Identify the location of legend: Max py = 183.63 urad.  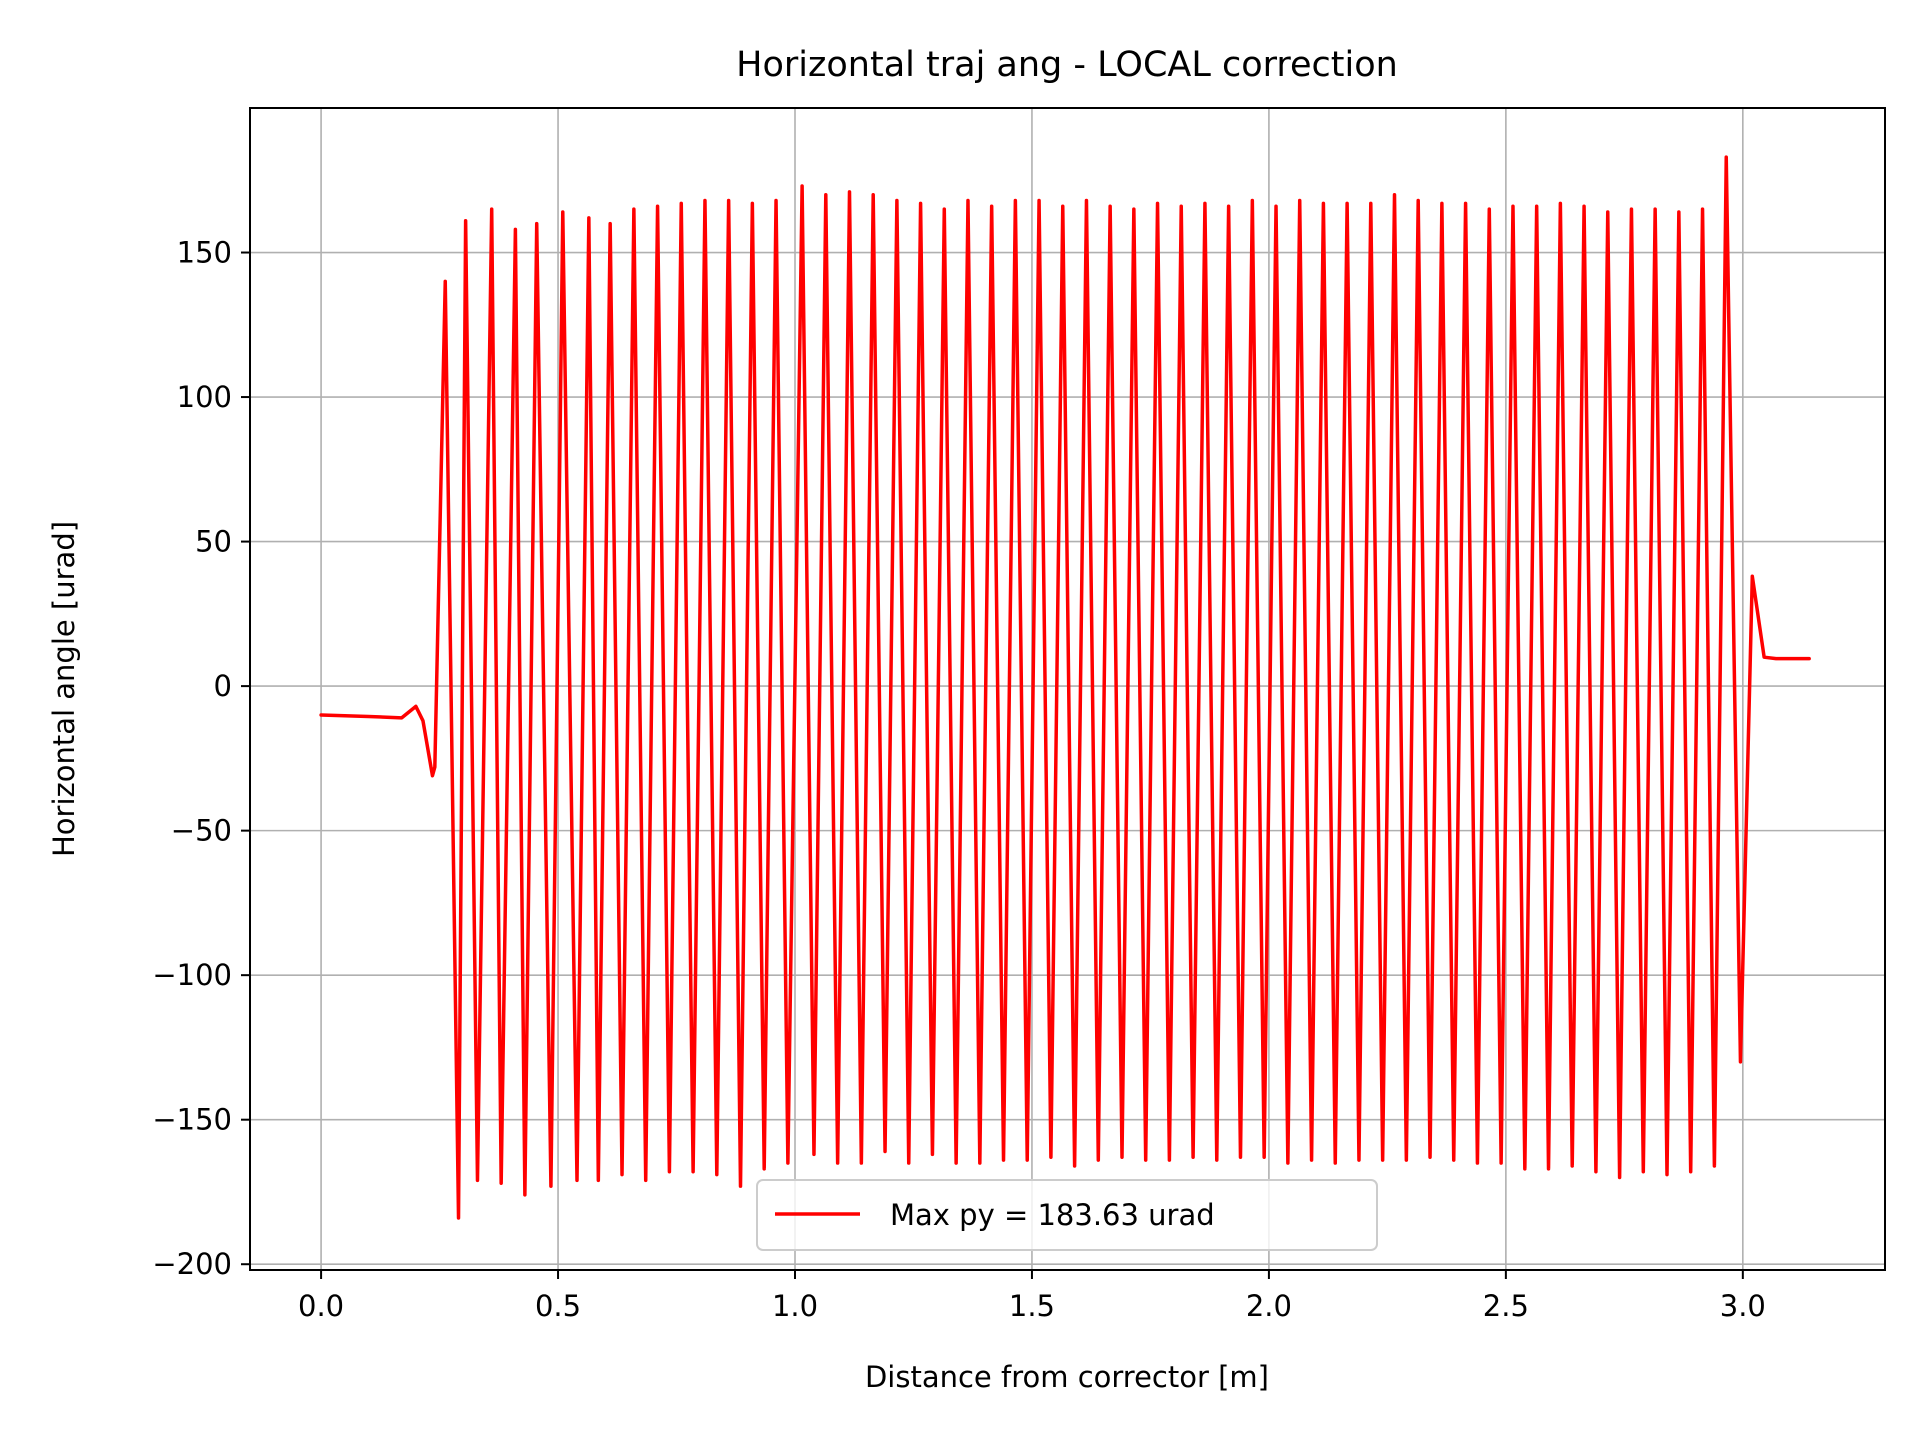
(1067, 1215).